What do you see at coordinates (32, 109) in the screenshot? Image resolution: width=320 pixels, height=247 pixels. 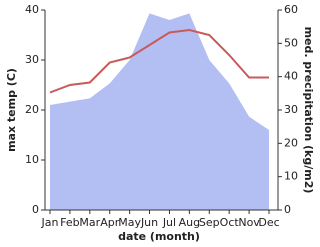 I see `y-tick-label: 20` at bounding box center [32, 109].